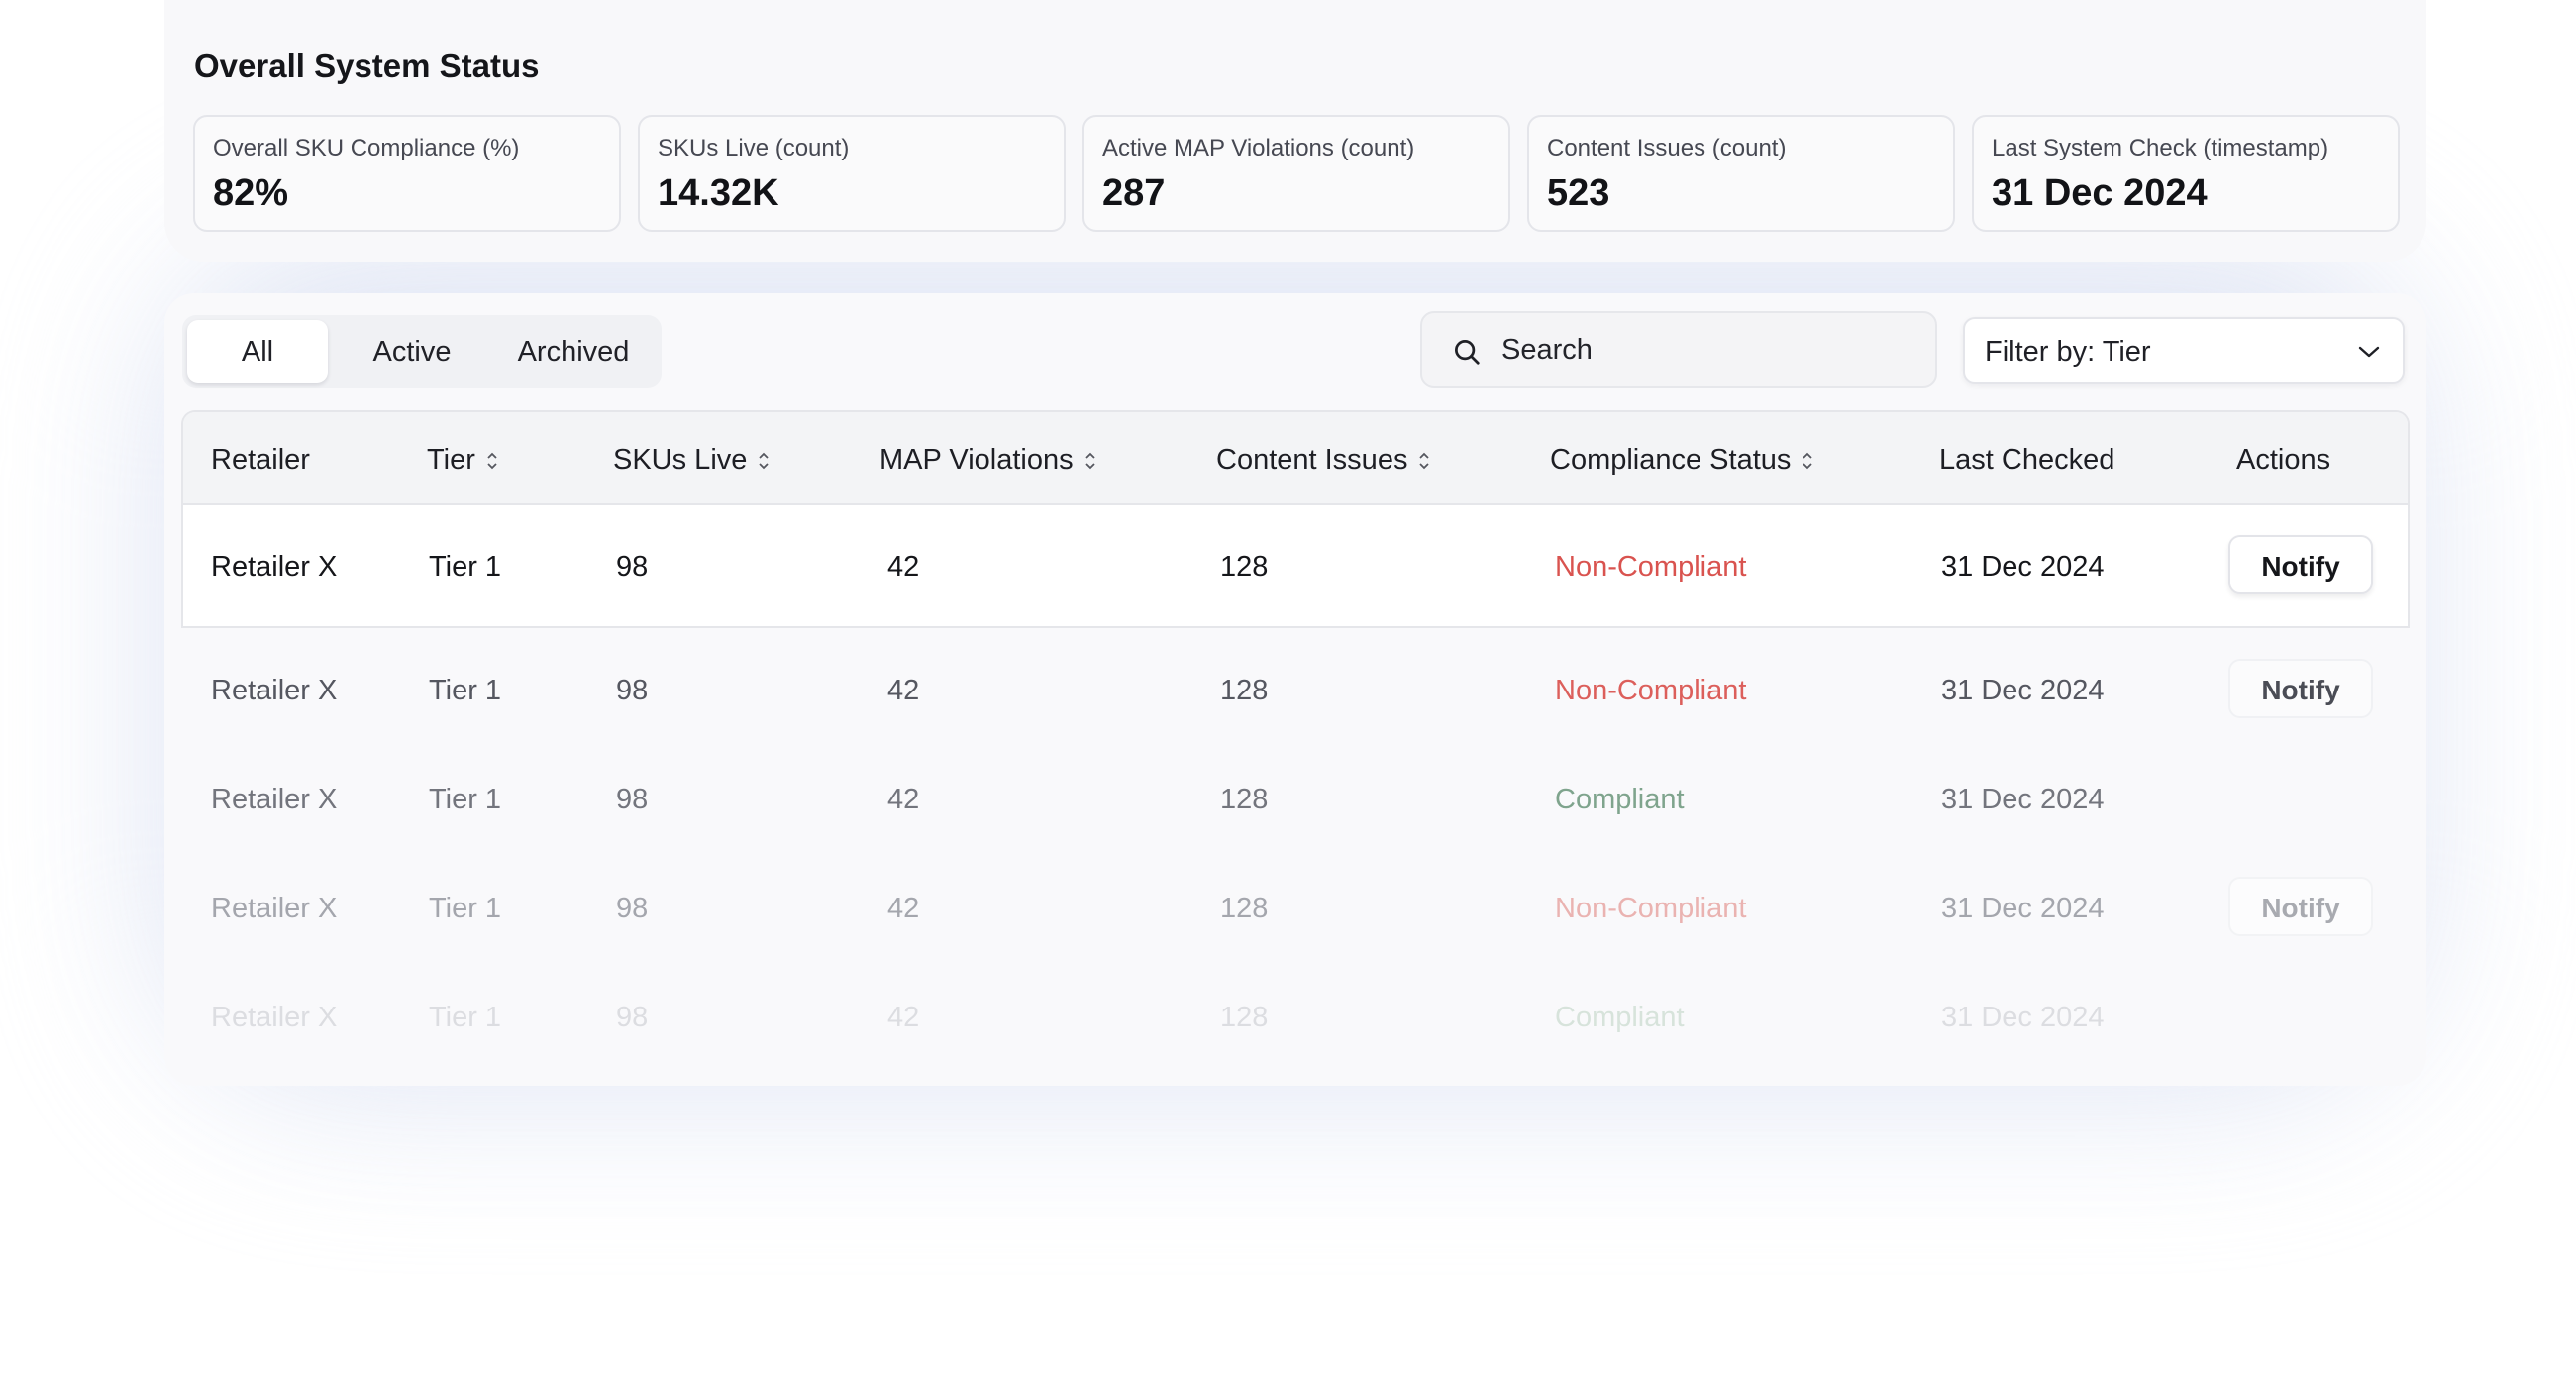 Image resolution: width=2576 pixels, height=1381 pixels. What do you see at coordinates (367, 66) in the screenshot?
I see `status-title: Overall System Status` at bounding box center [367, 66].